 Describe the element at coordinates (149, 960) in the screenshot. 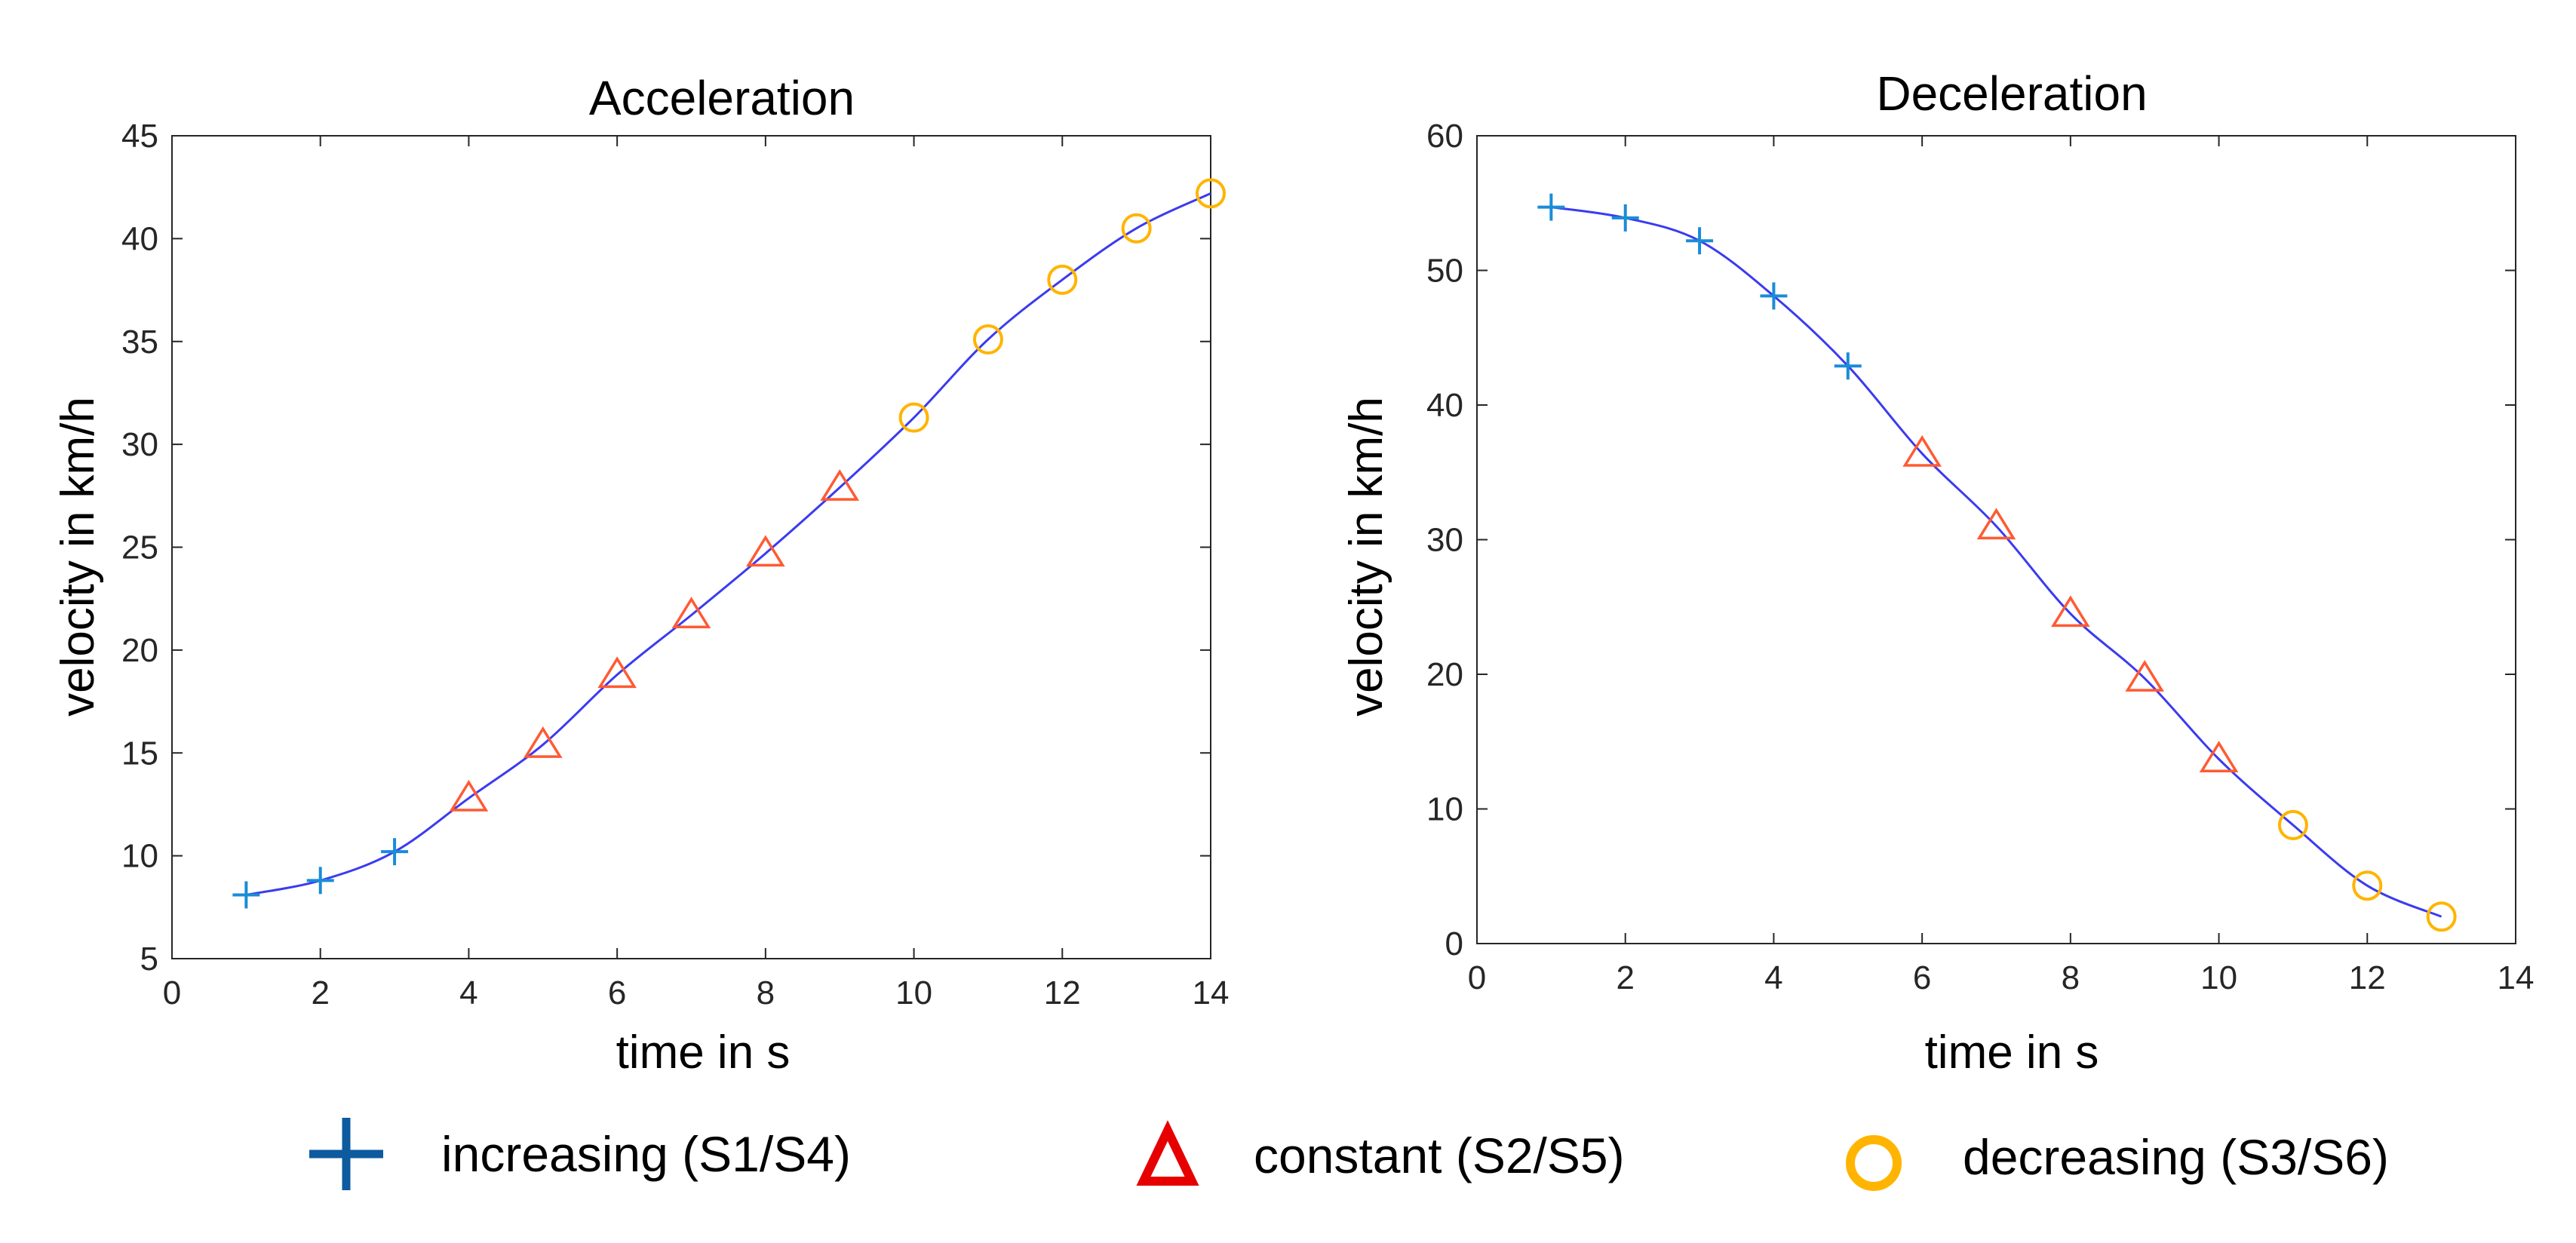

I see `y-tick-label: 5` at that location.